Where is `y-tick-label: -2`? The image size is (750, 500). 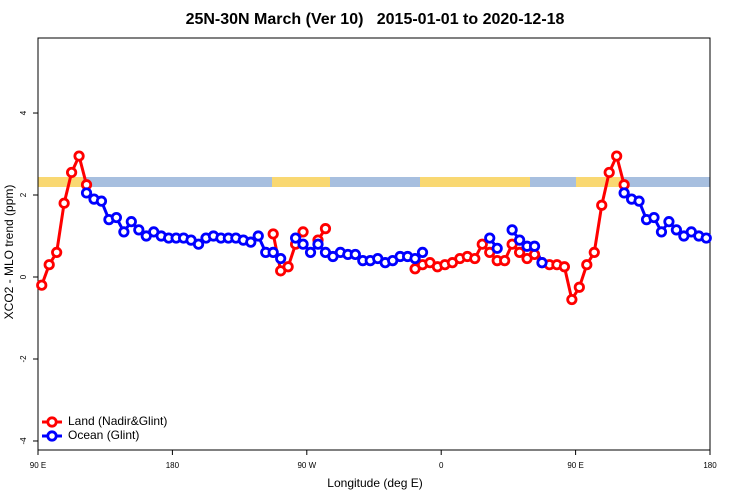
y-tick-label: -2 is located at coordinates (23, 359).